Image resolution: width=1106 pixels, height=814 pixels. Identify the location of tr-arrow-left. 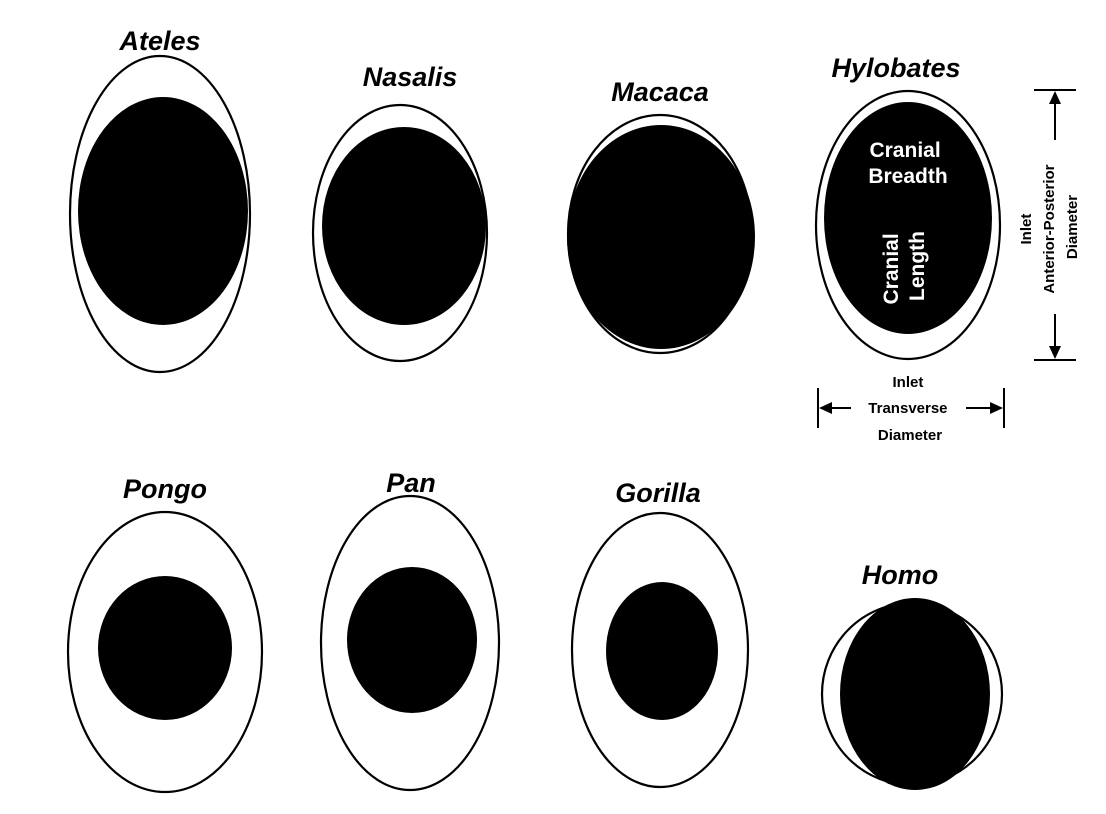
(825, 408).